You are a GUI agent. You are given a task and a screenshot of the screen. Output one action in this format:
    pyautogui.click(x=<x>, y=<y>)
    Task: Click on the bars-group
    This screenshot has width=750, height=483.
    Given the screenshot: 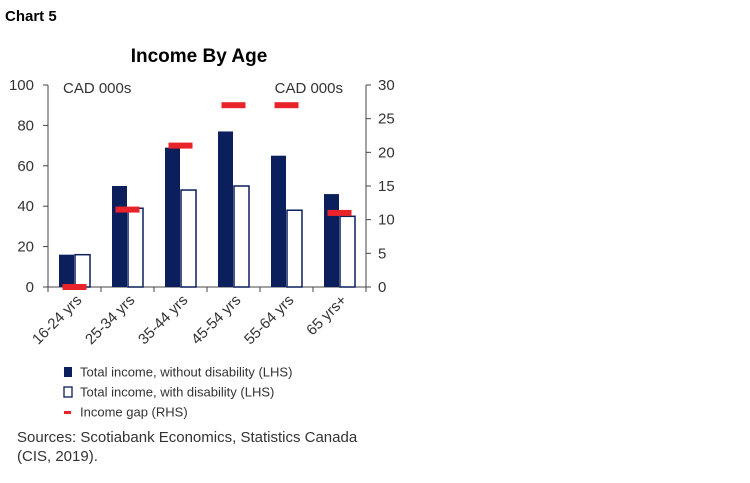 What is the action you would take?
    pyautogui.click(x=207, y=209)
    